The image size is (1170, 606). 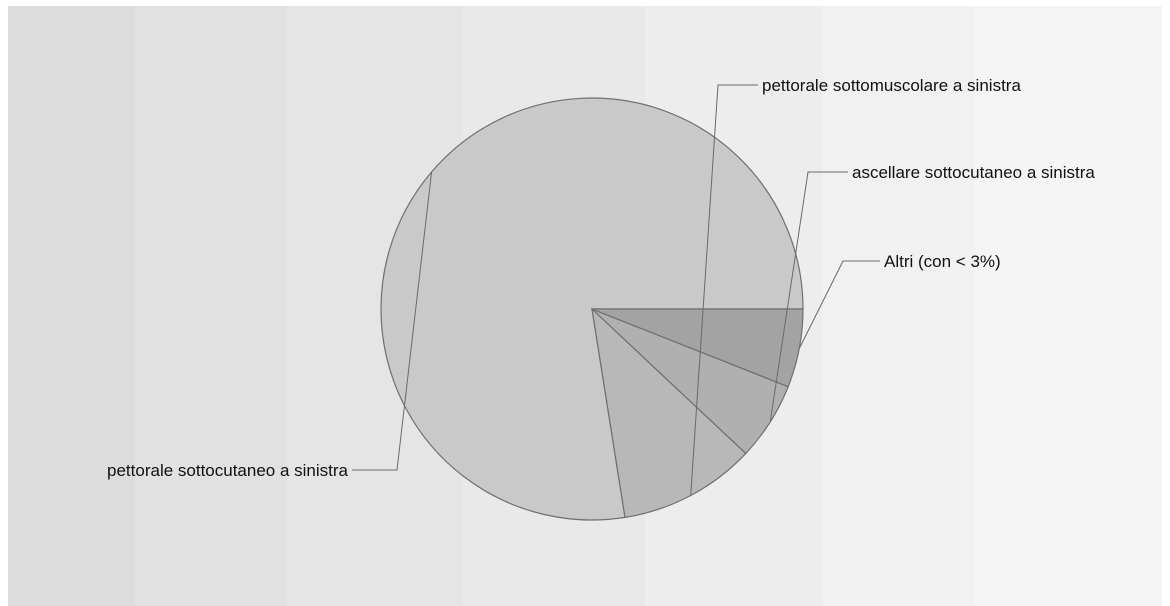 What do you see at coordinates (973, 172) in the screenshot?
I see `slice-label: ascellare sottocutaneo a sinistra` at bounding box center [973, 172].